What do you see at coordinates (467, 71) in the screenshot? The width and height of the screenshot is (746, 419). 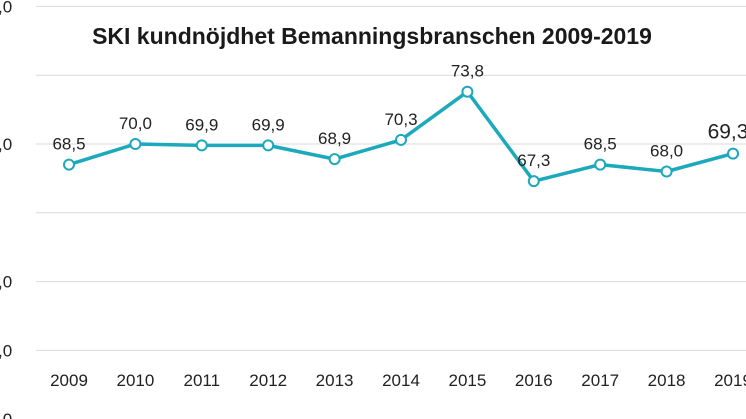 I see `data-label-2015: 73,8` at bounding box center [467, 71].